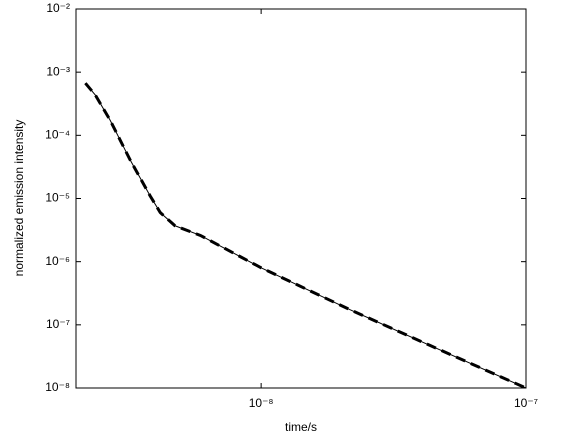  Describe the element at coordinates (301, 427) in the screenshot. I see `x-axis-label: time/s` at that location.